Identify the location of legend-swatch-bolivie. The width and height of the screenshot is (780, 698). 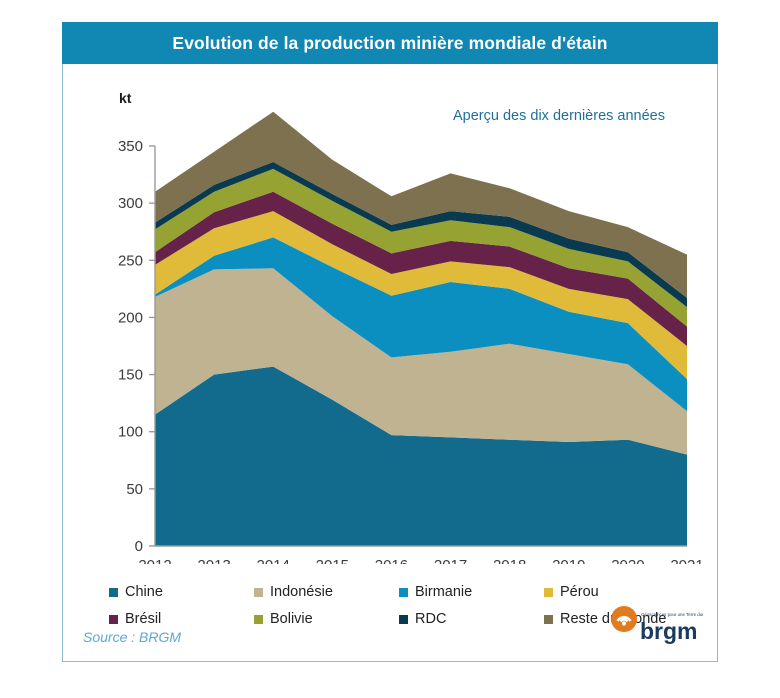
(258, 619).